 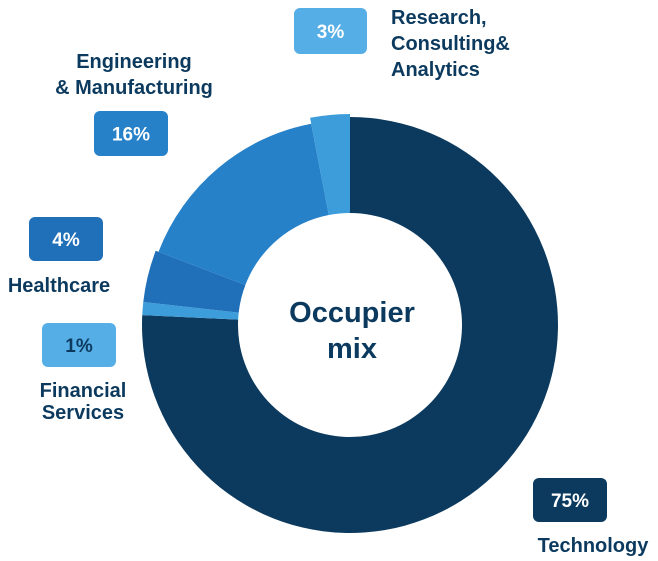 I want to click on center-title-line-1: Occupier, so click(x=352, y=313).